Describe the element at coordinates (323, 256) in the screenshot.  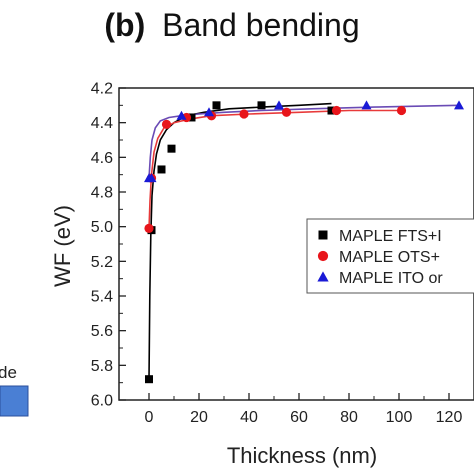
I see `legend-marker-circle` at that location.